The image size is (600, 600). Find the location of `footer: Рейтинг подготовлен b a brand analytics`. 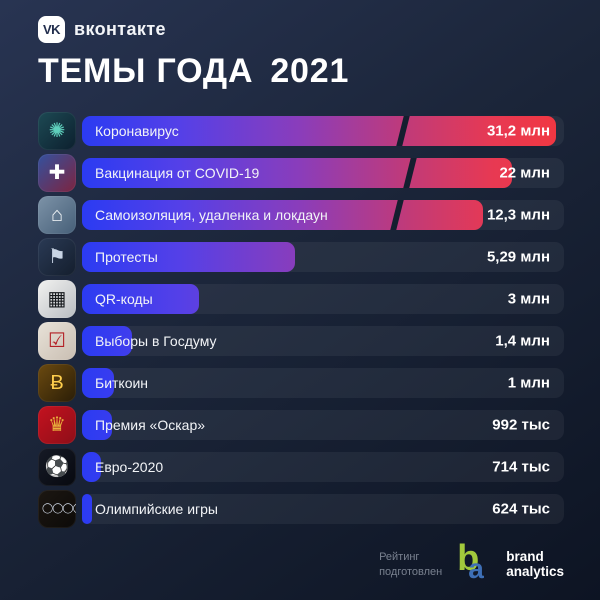

footer: Рейтинг подготовлен b a brand analytics is located at coordinates (471, 562).